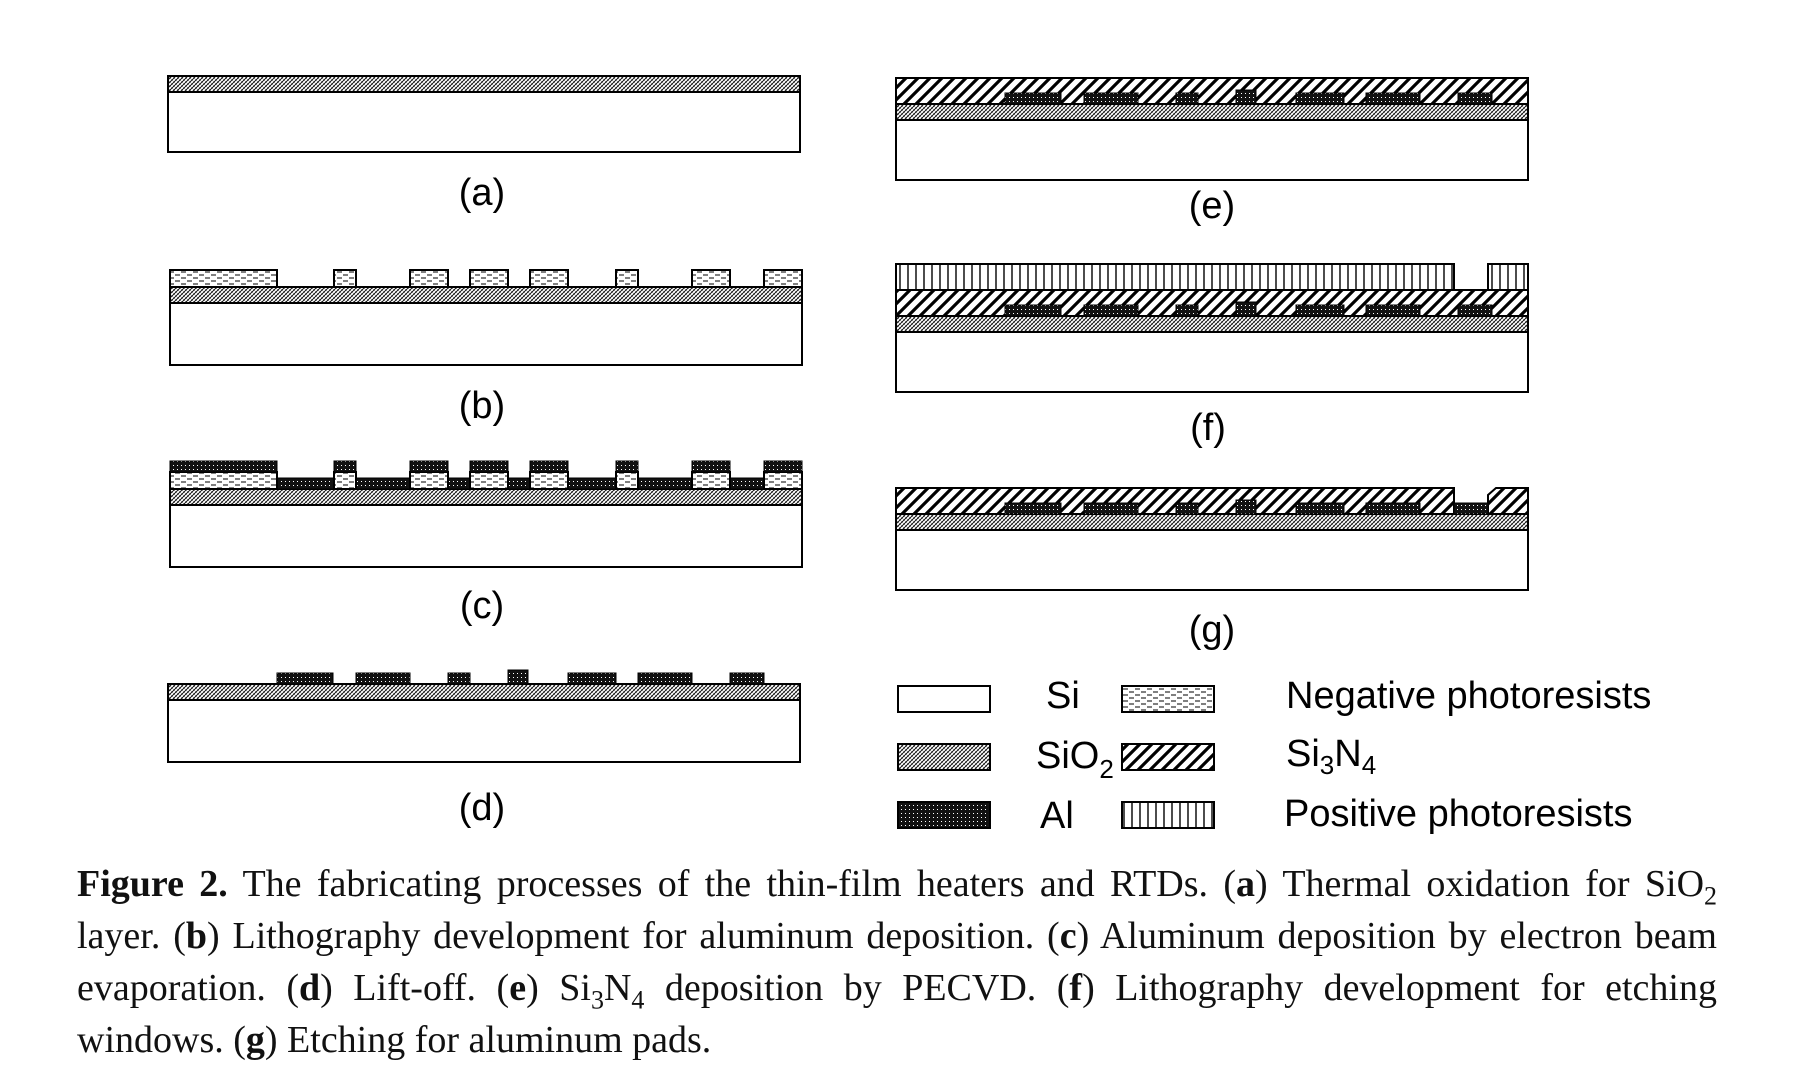 This screenshot has width=1796, height=1092. I want to click on legend-swatch-sio2, so click(944, 757).